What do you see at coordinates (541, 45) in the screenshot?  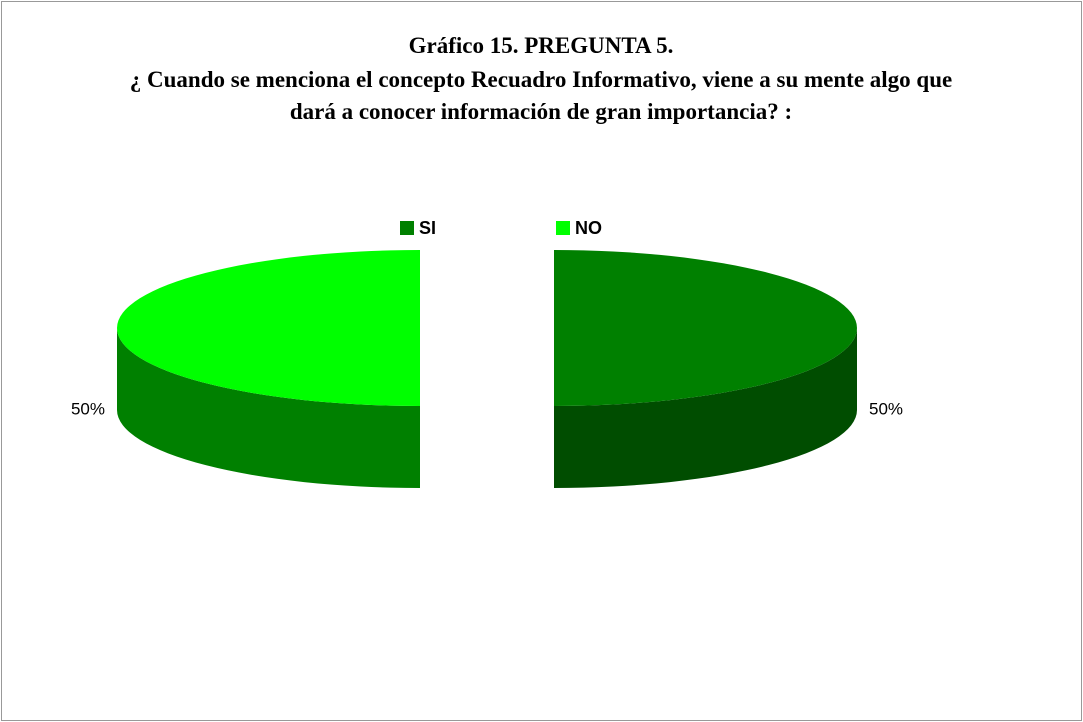 I see `chart-title: Gráfico 15. PREGUNTA 5.` at bounding box center [541, 45].